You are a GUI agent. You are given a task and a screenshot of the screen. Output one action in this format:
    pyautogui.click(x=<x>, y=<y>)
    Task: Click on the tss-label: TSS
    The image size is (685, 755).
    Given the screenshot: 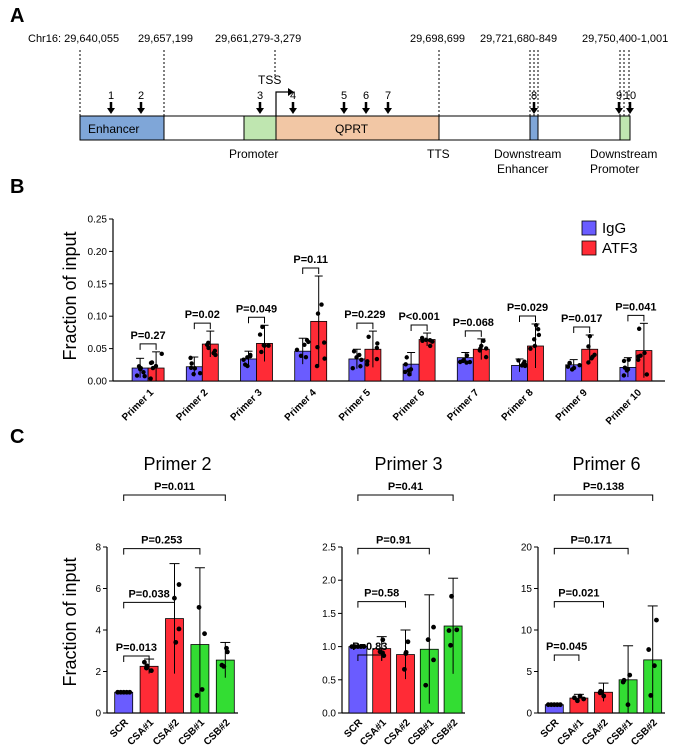 What is the action you would take?
    pyautogui.click(x=269, y=80)
    